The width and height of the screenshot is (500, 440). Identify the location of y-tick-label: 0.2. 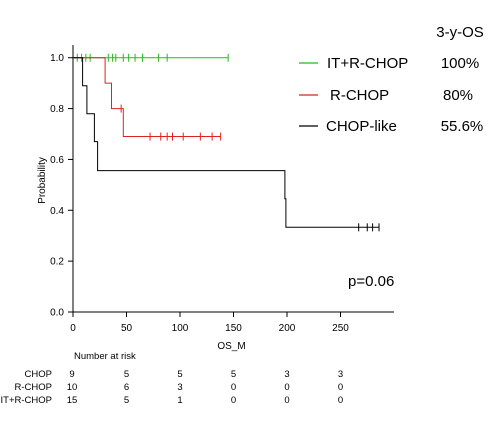
(57, 262).